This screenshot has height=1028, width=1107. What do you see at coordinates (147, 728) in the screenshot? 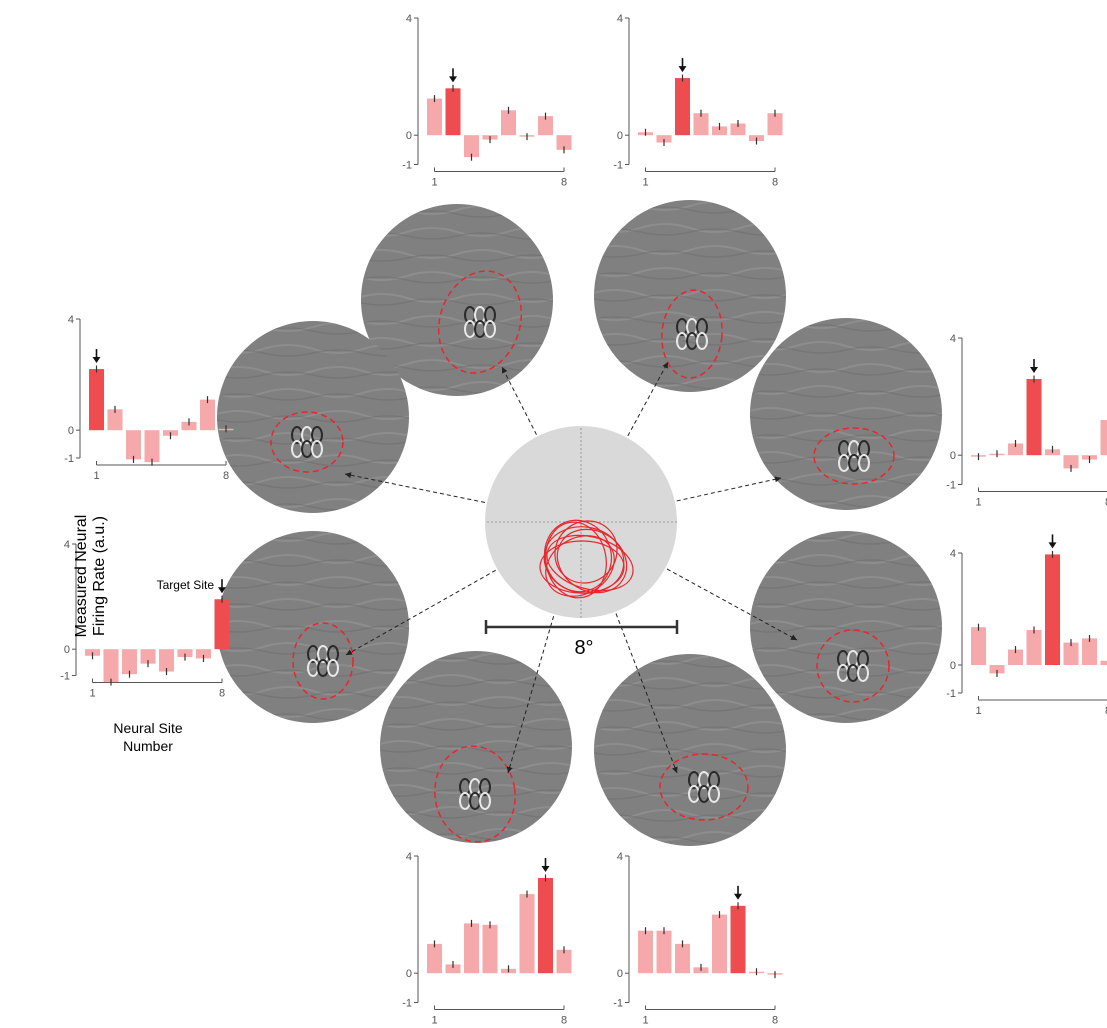
I see `x-axis-title-line-1: Neural Site` at bounding box center [147, 728].